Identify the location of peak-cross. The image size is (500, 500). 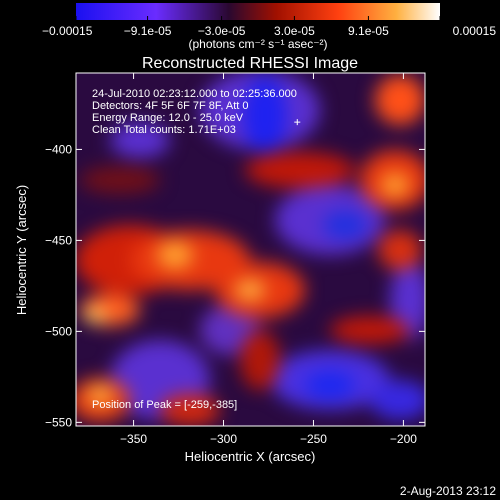
(297, 122).